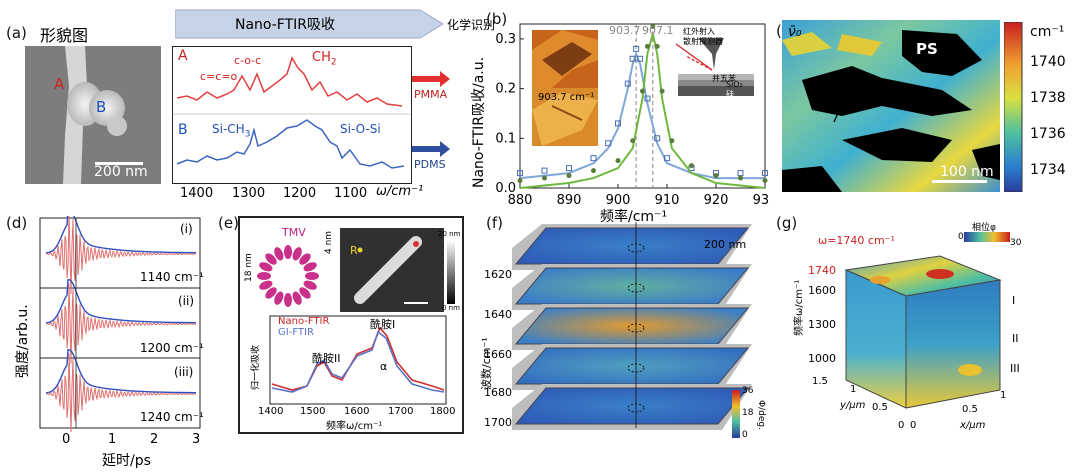 The image size is (1080, 474). I want to click on dim-18nm: 18 nm, so click(249, 267).